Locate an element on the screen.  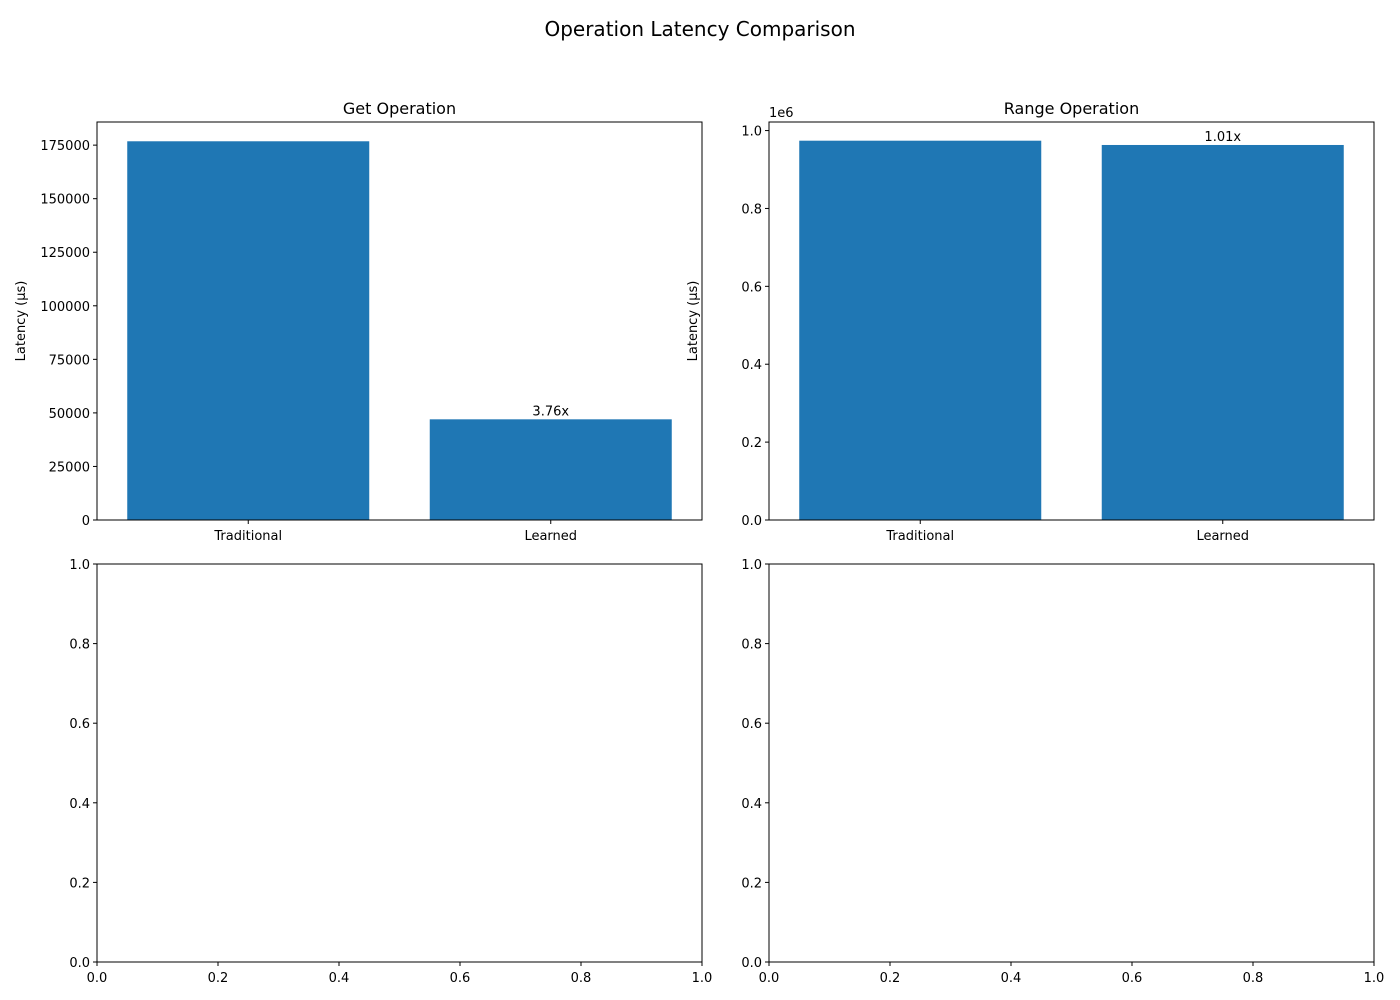
y-tick-label: 25000 is located at coordinates (69, 467).